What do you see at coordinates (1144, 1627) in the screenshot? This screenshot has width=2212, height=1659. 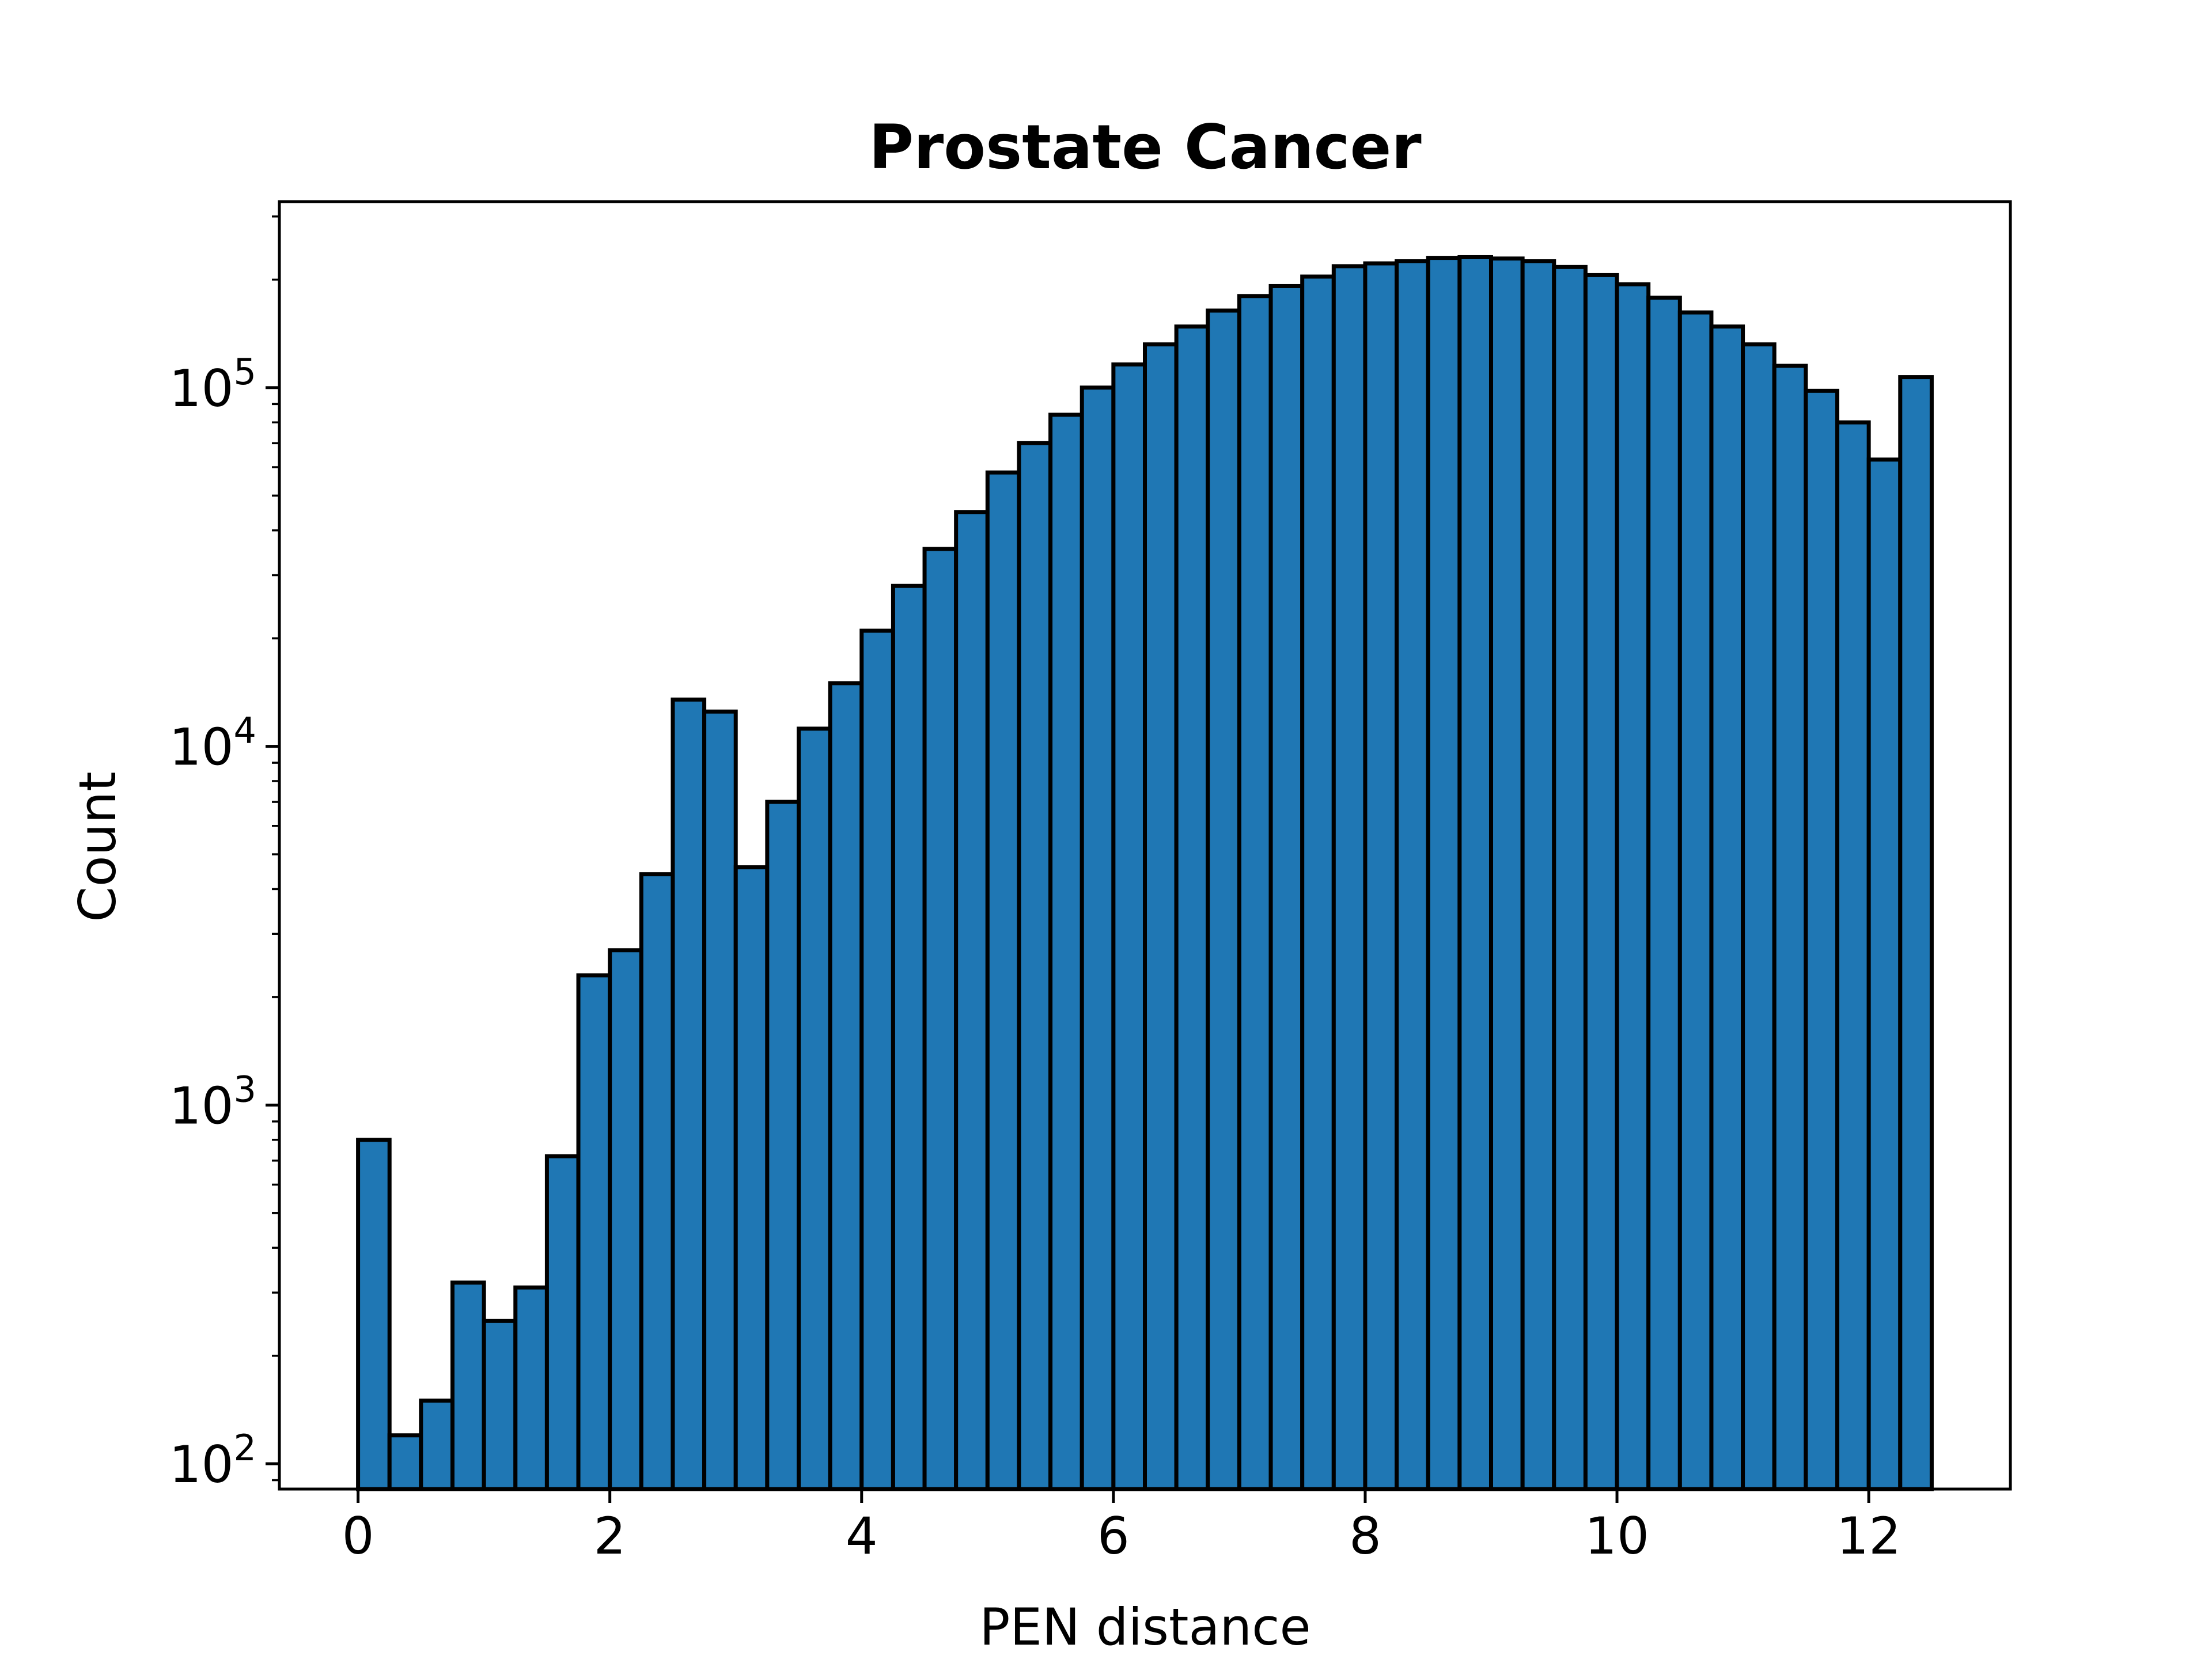 I see `x-axis-label: PEN distance` at bounding box center [1144, 1627].